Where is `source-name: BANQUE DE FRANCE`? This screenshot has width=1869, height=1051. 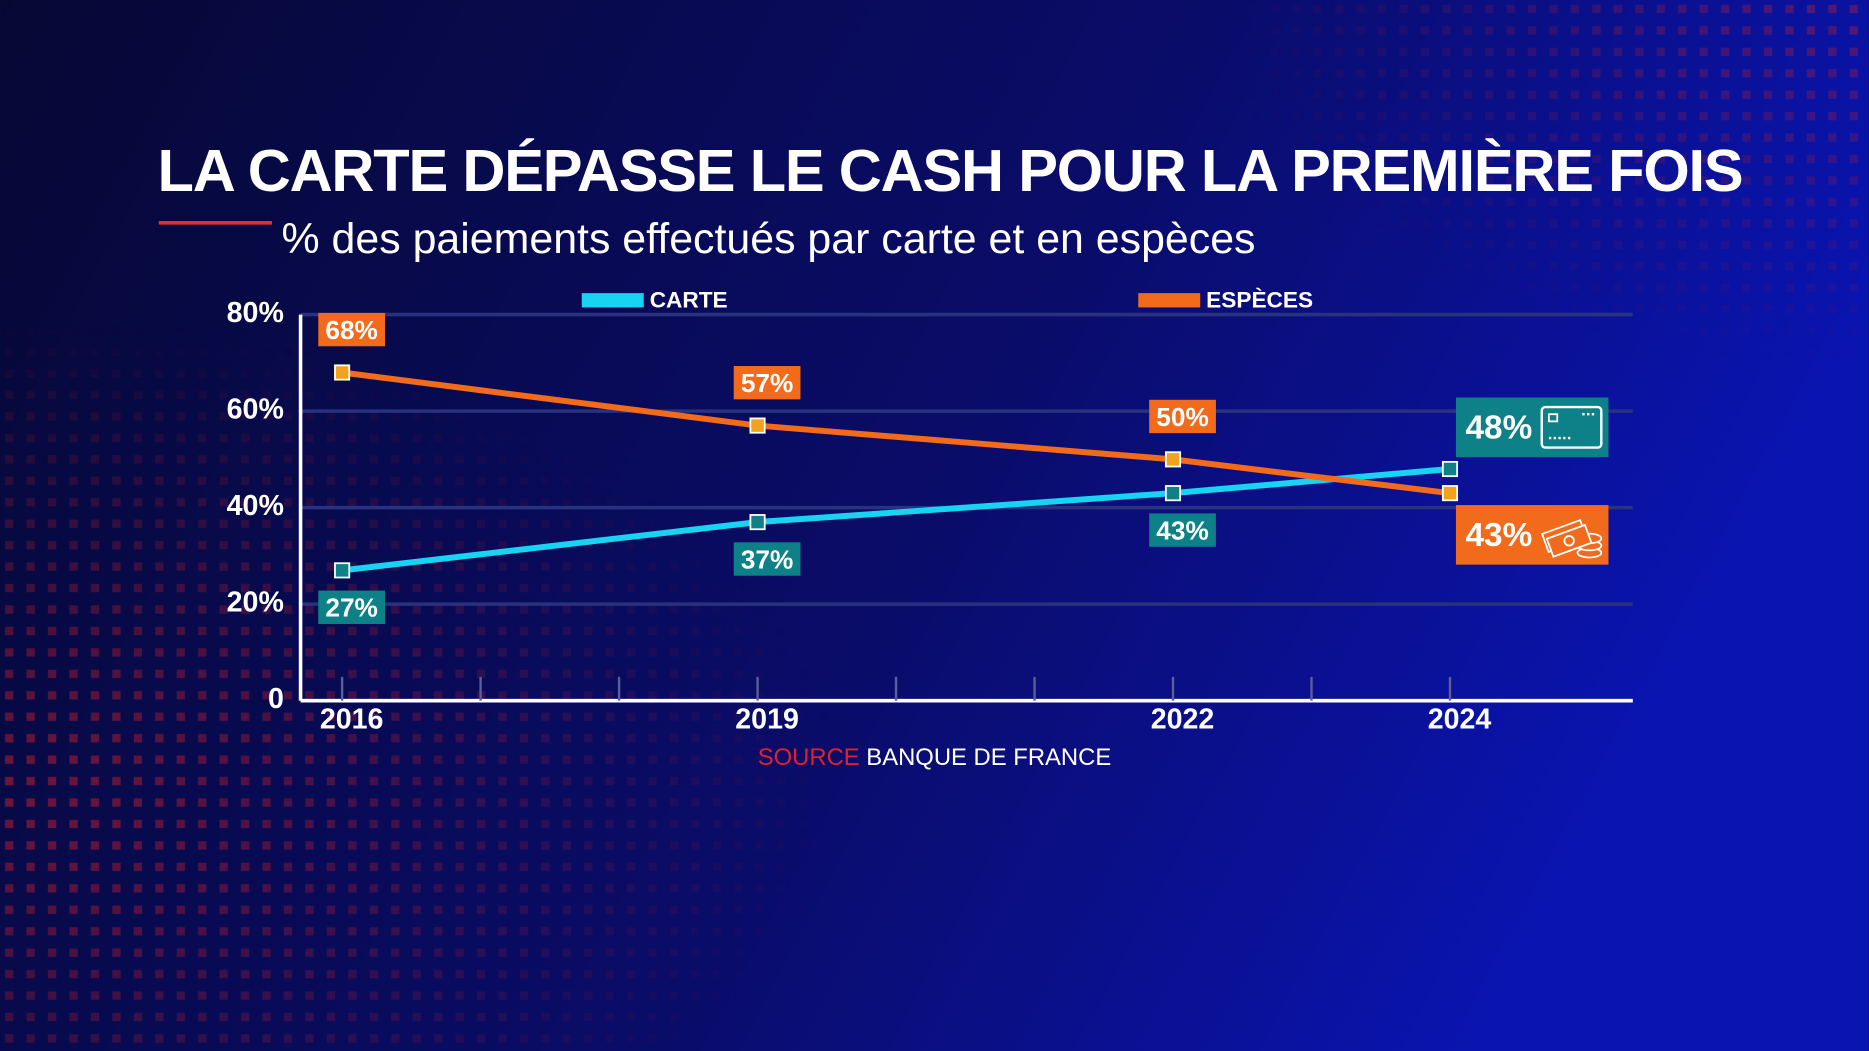
source-name: BANQUE DE FRANCE is located at coordinates (988, 757).